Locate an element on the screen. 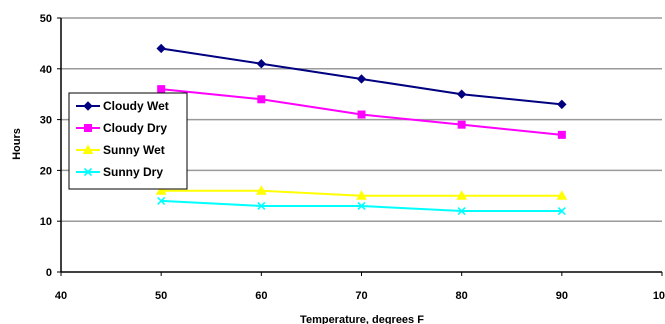  y-tick-label-3: 30 is located at coordinates (46, 121).